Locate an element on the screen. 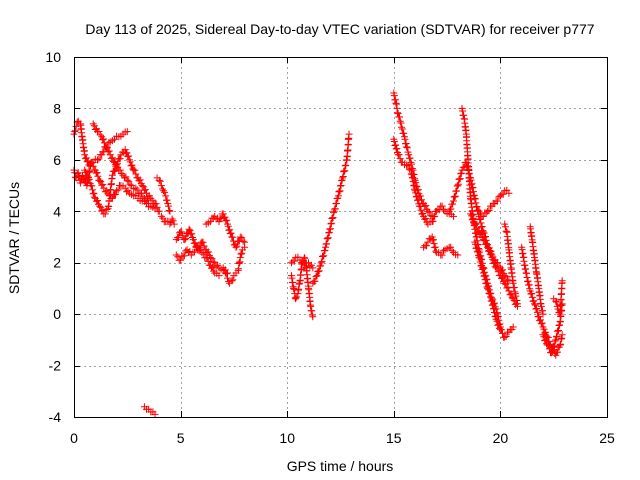  y-tick-label: 2 is located at coordinates (57, 263).